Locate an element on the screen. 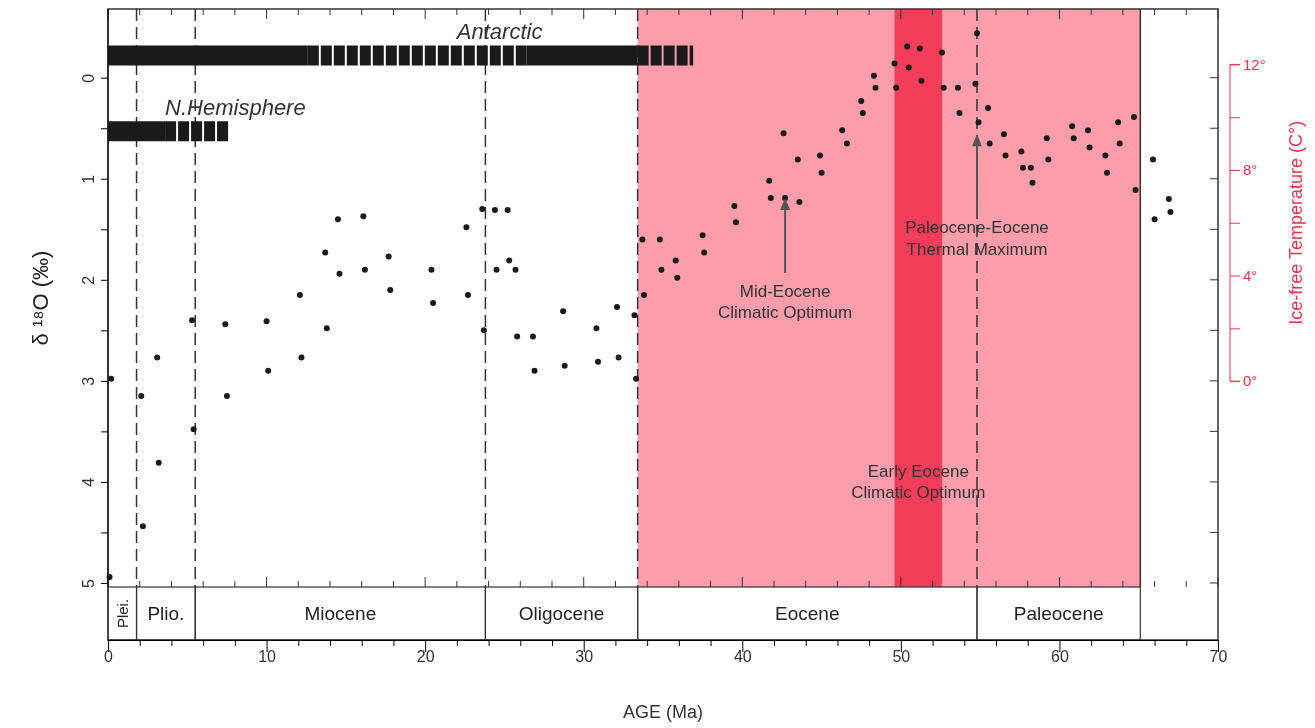 This screenshot has width=1315, height=728. text: Oligocene is located at coordinates (561, 613).